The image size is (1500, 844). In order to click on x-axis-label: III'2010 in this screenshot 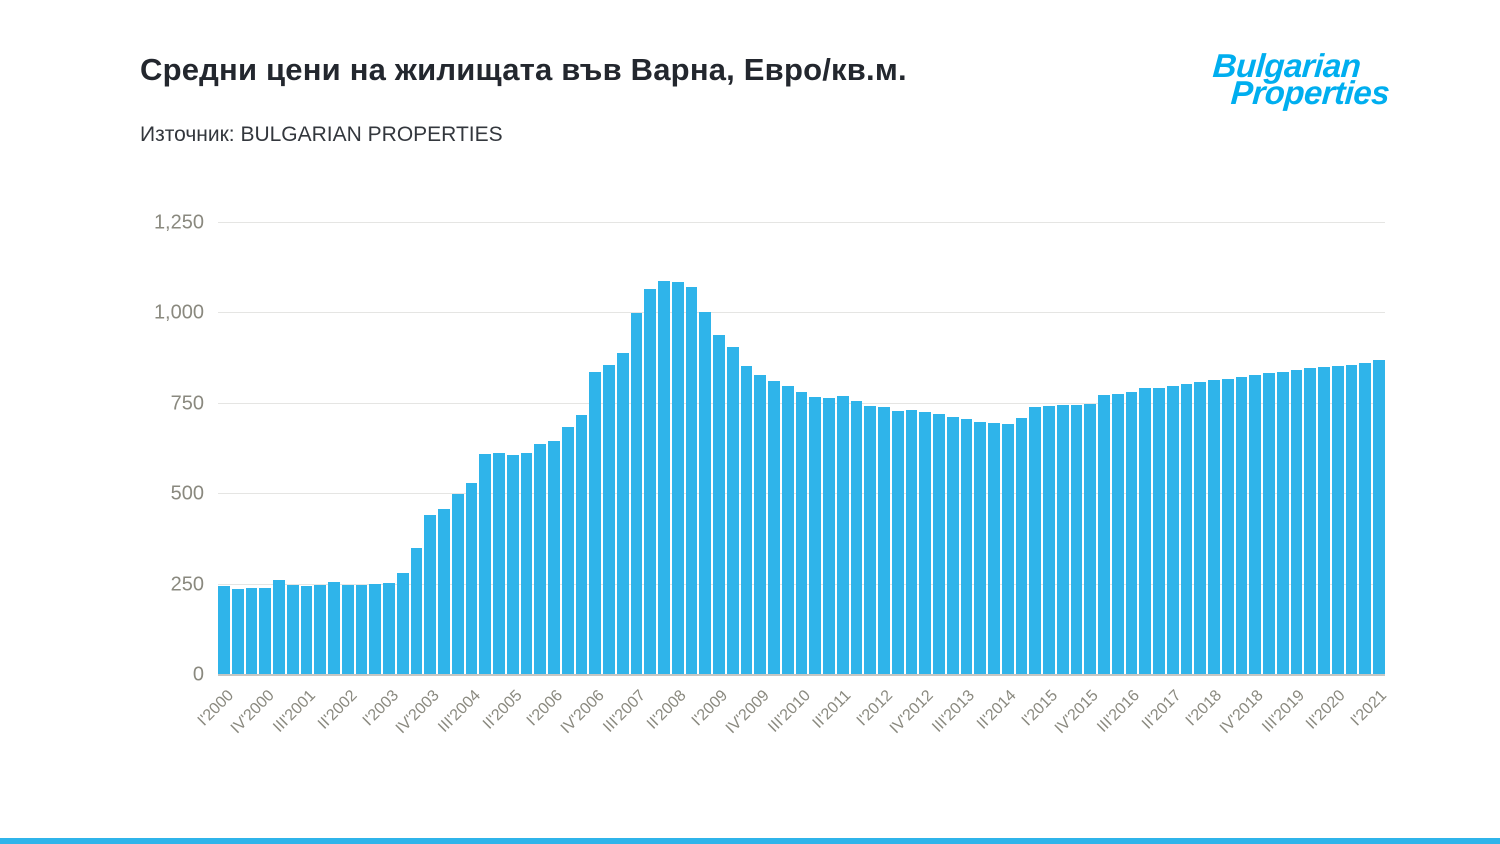, I will do `click(789, 711)`.